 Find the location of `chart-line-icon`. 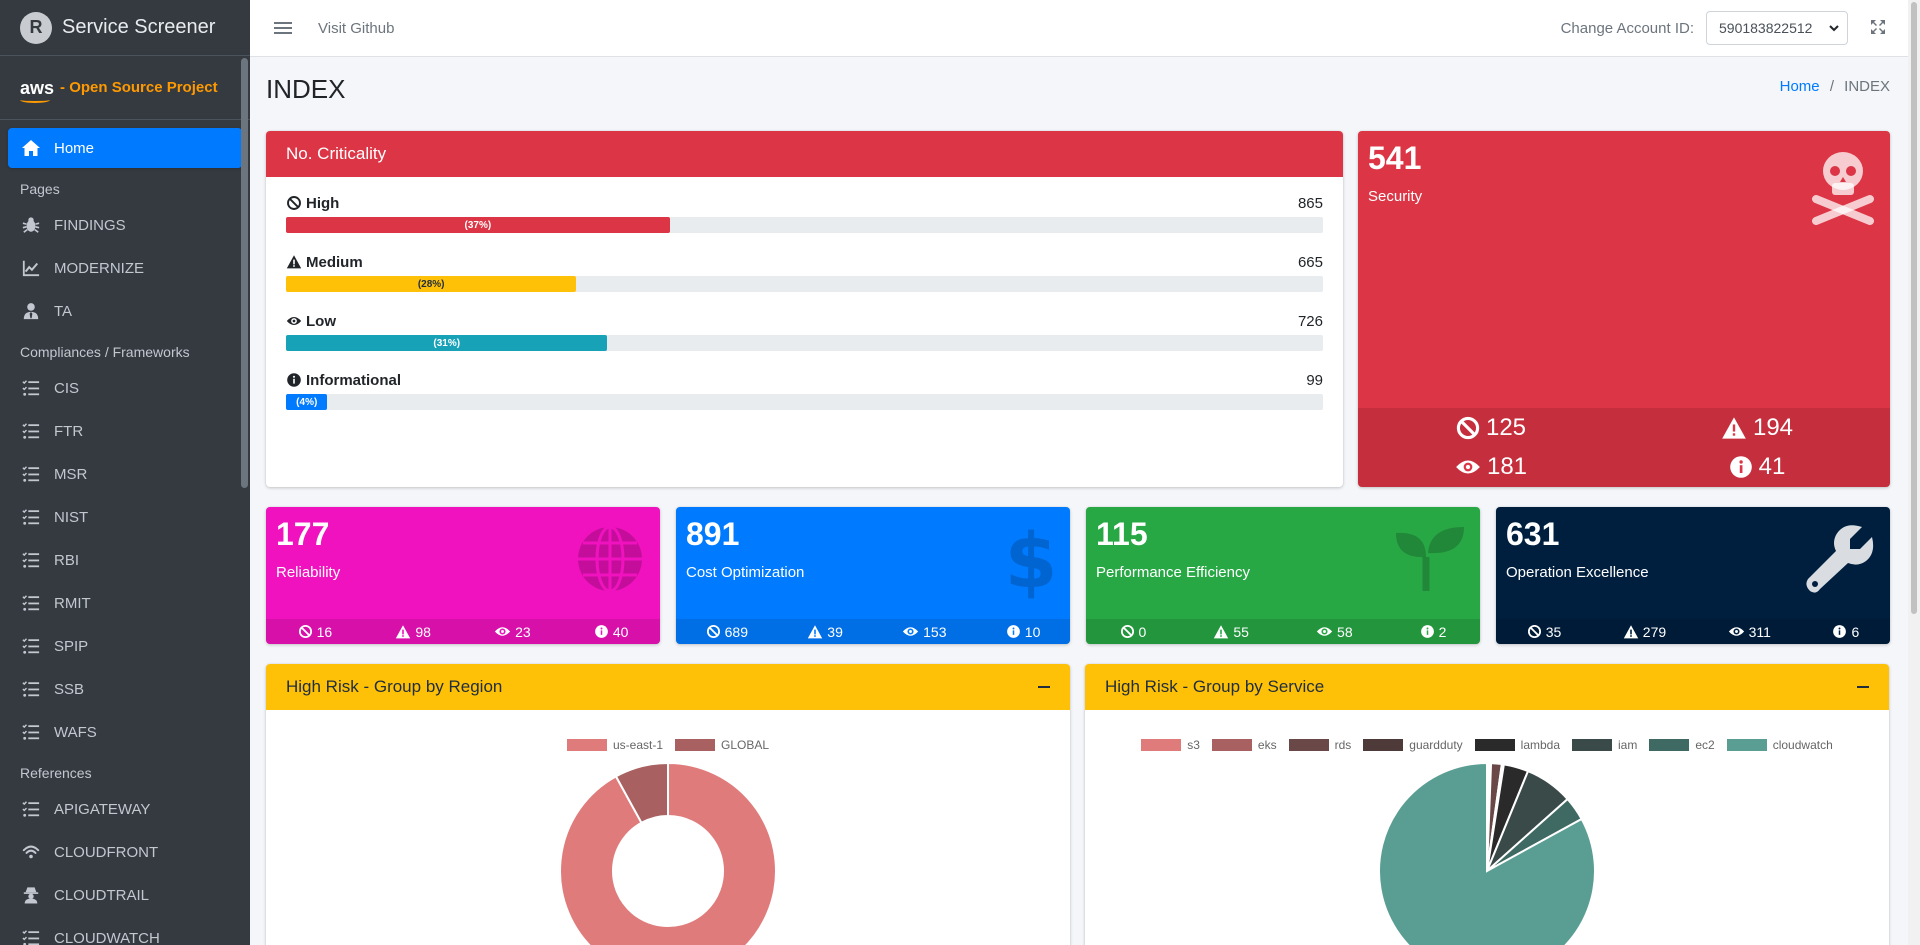

chart-line-icon is located at coordinates (31, 268).